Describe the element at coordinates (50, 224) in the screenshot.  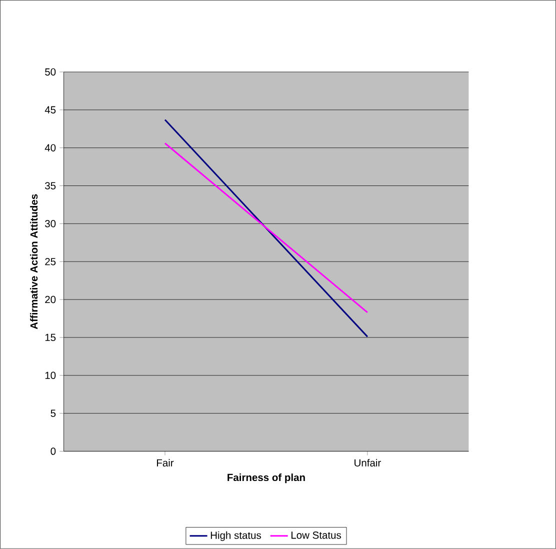
I see `y-tick-label: 30` at that location.